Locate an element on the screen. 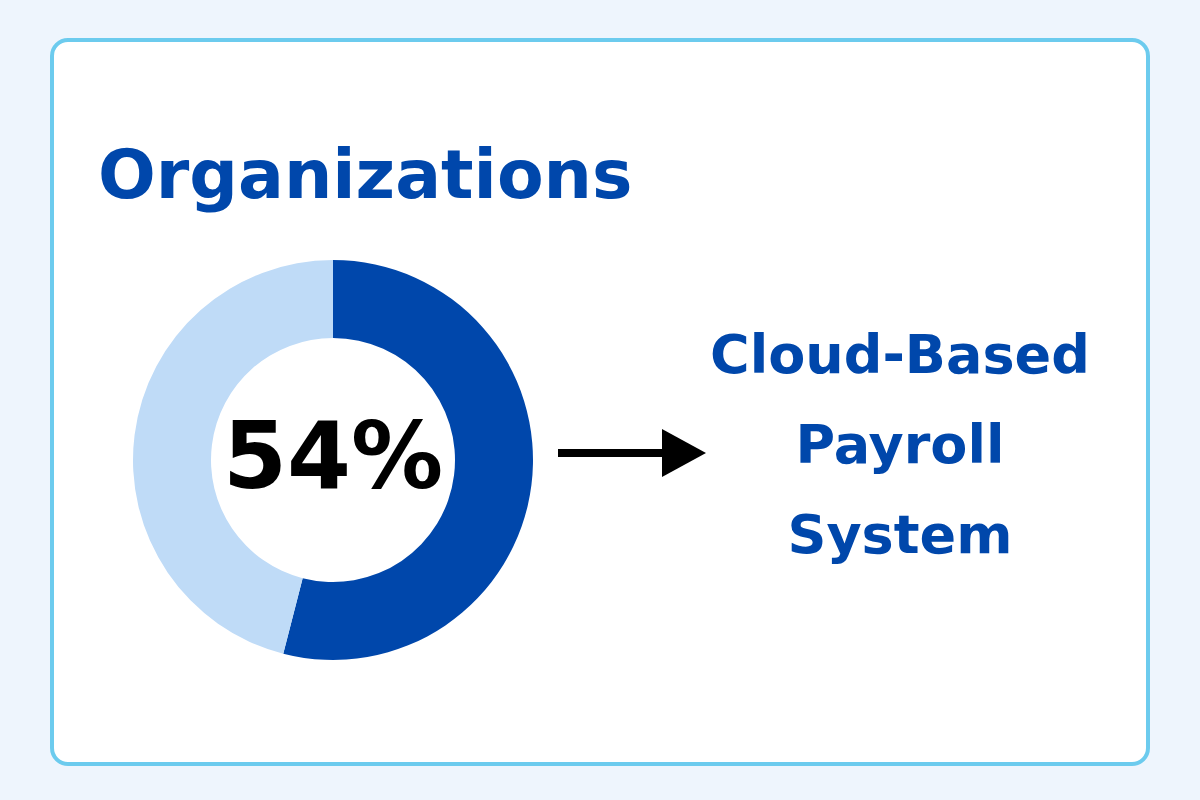 The width and height of the screenshot is (1200, 800). chart-title: Organizations is located at coordinates (365, 174).